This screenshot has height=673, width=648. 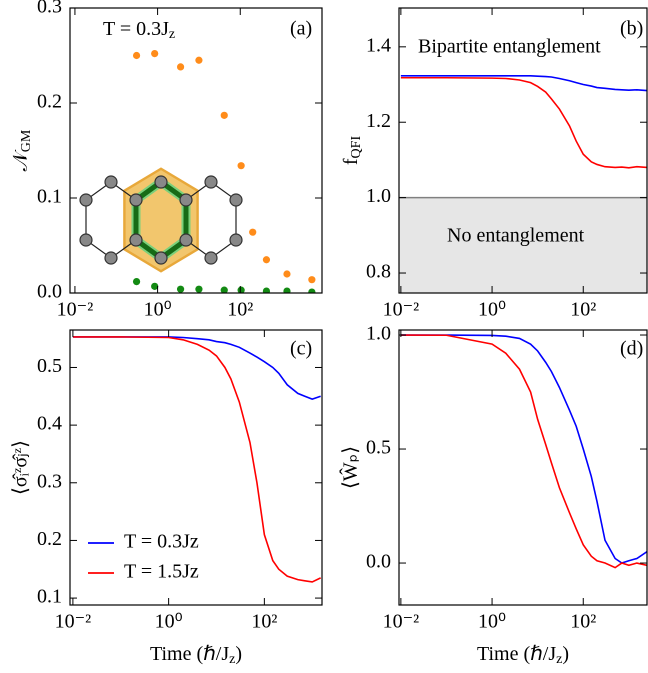 What do you see at coordinates (378, 272) in the screenshot?
I see `y-tick-label: 0.8` at bounding box center [378, 272].